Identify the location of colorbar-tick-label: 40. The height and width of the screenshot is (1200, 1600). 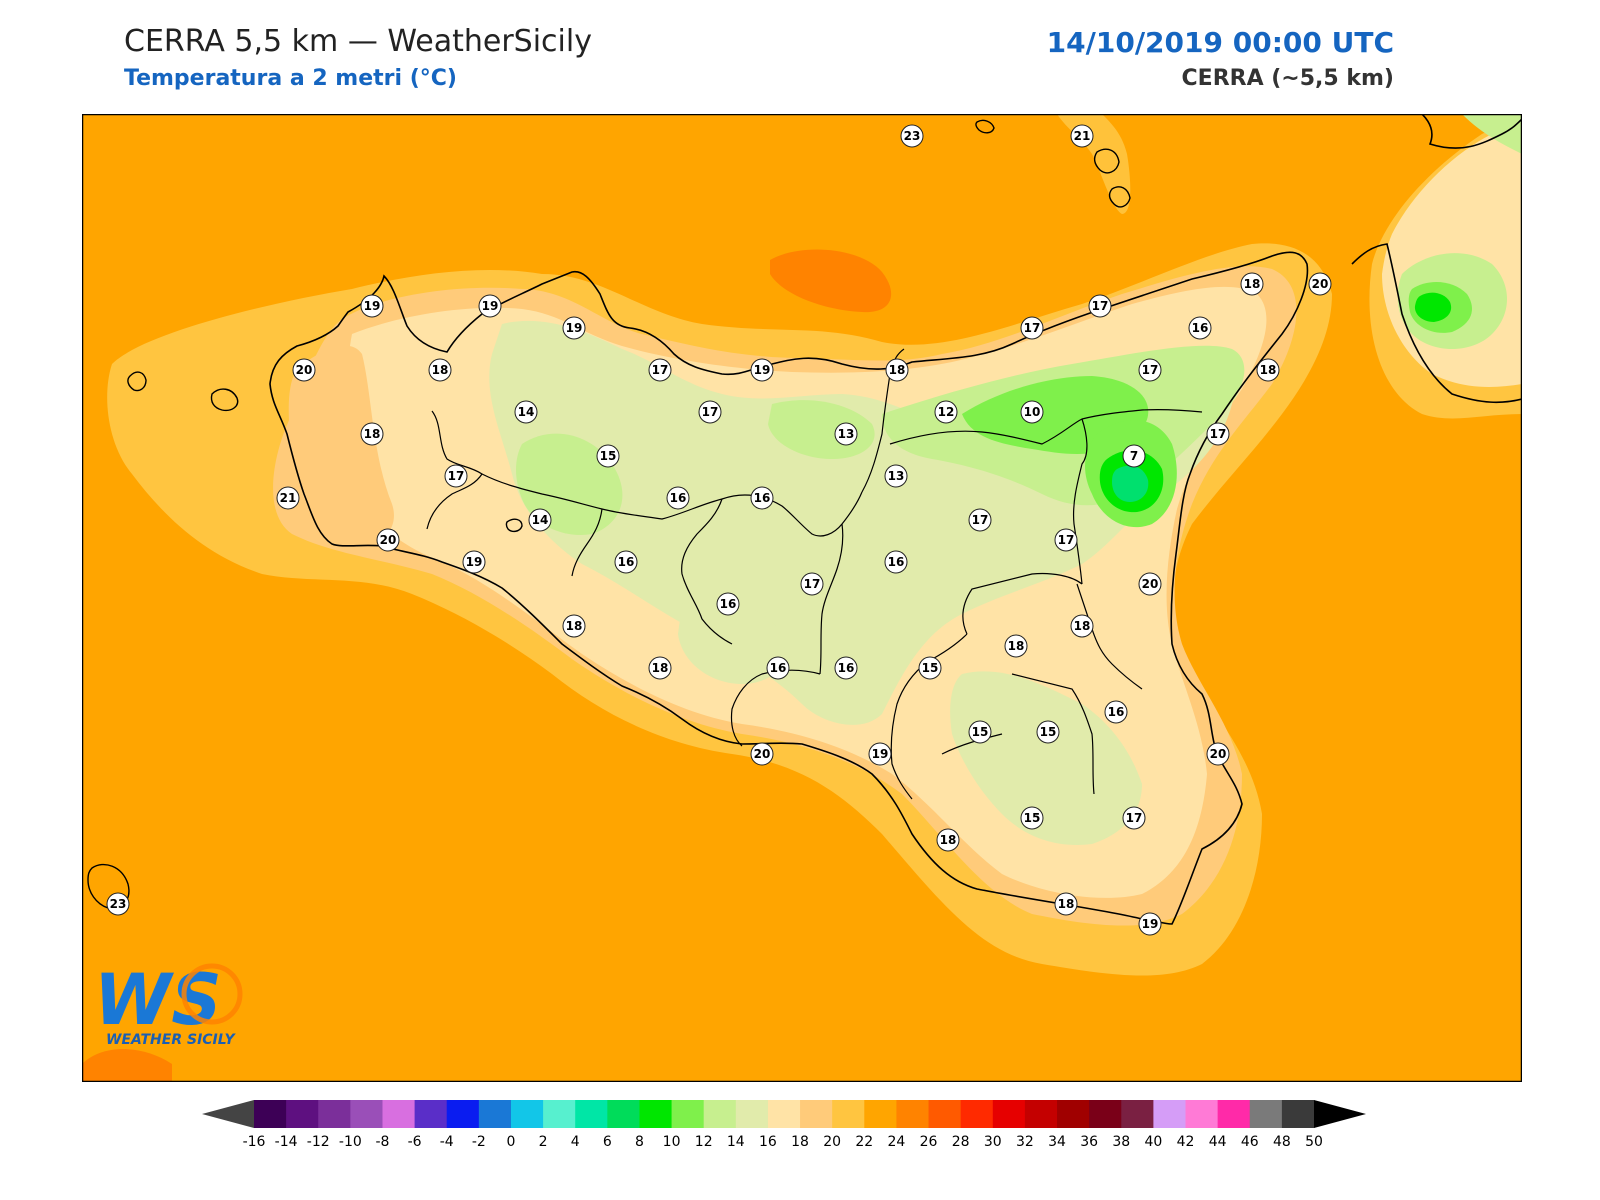
(1153, 1142).